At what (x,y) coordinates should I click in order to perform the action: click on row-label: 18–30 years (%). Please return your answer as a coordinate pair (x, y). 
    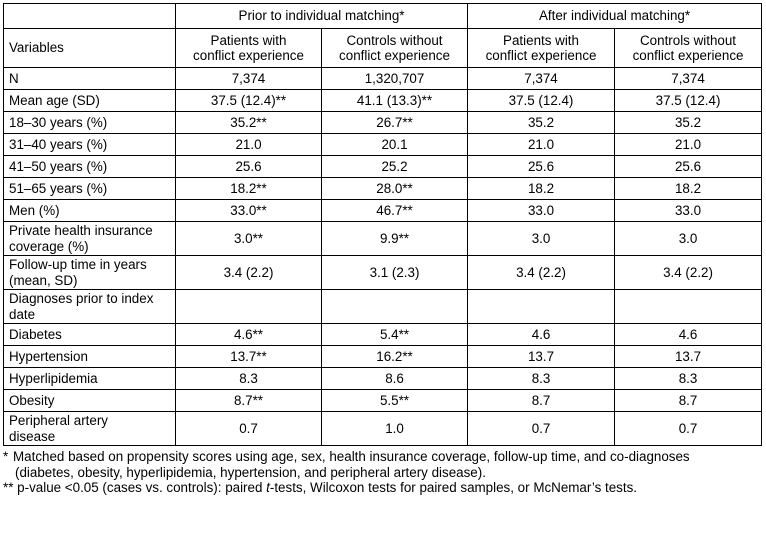
    Looking at the image, I should click on (89, 122).